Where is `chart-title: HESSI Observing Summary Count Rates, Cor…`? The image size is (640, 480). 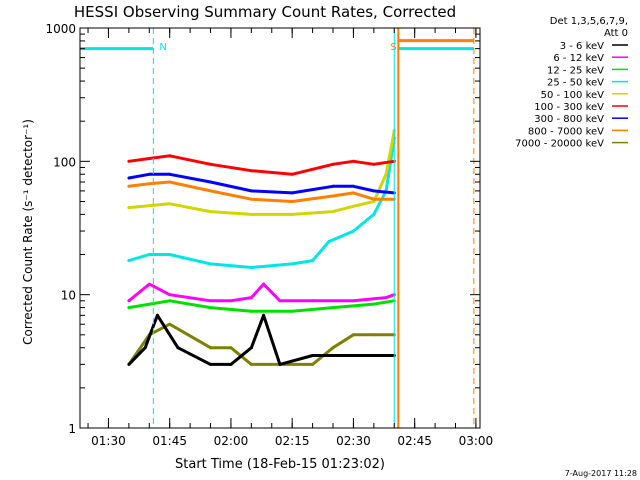 chart-title: HESSI Observing Summary Count Rates, Cor… is located at coordinates (265, 12).